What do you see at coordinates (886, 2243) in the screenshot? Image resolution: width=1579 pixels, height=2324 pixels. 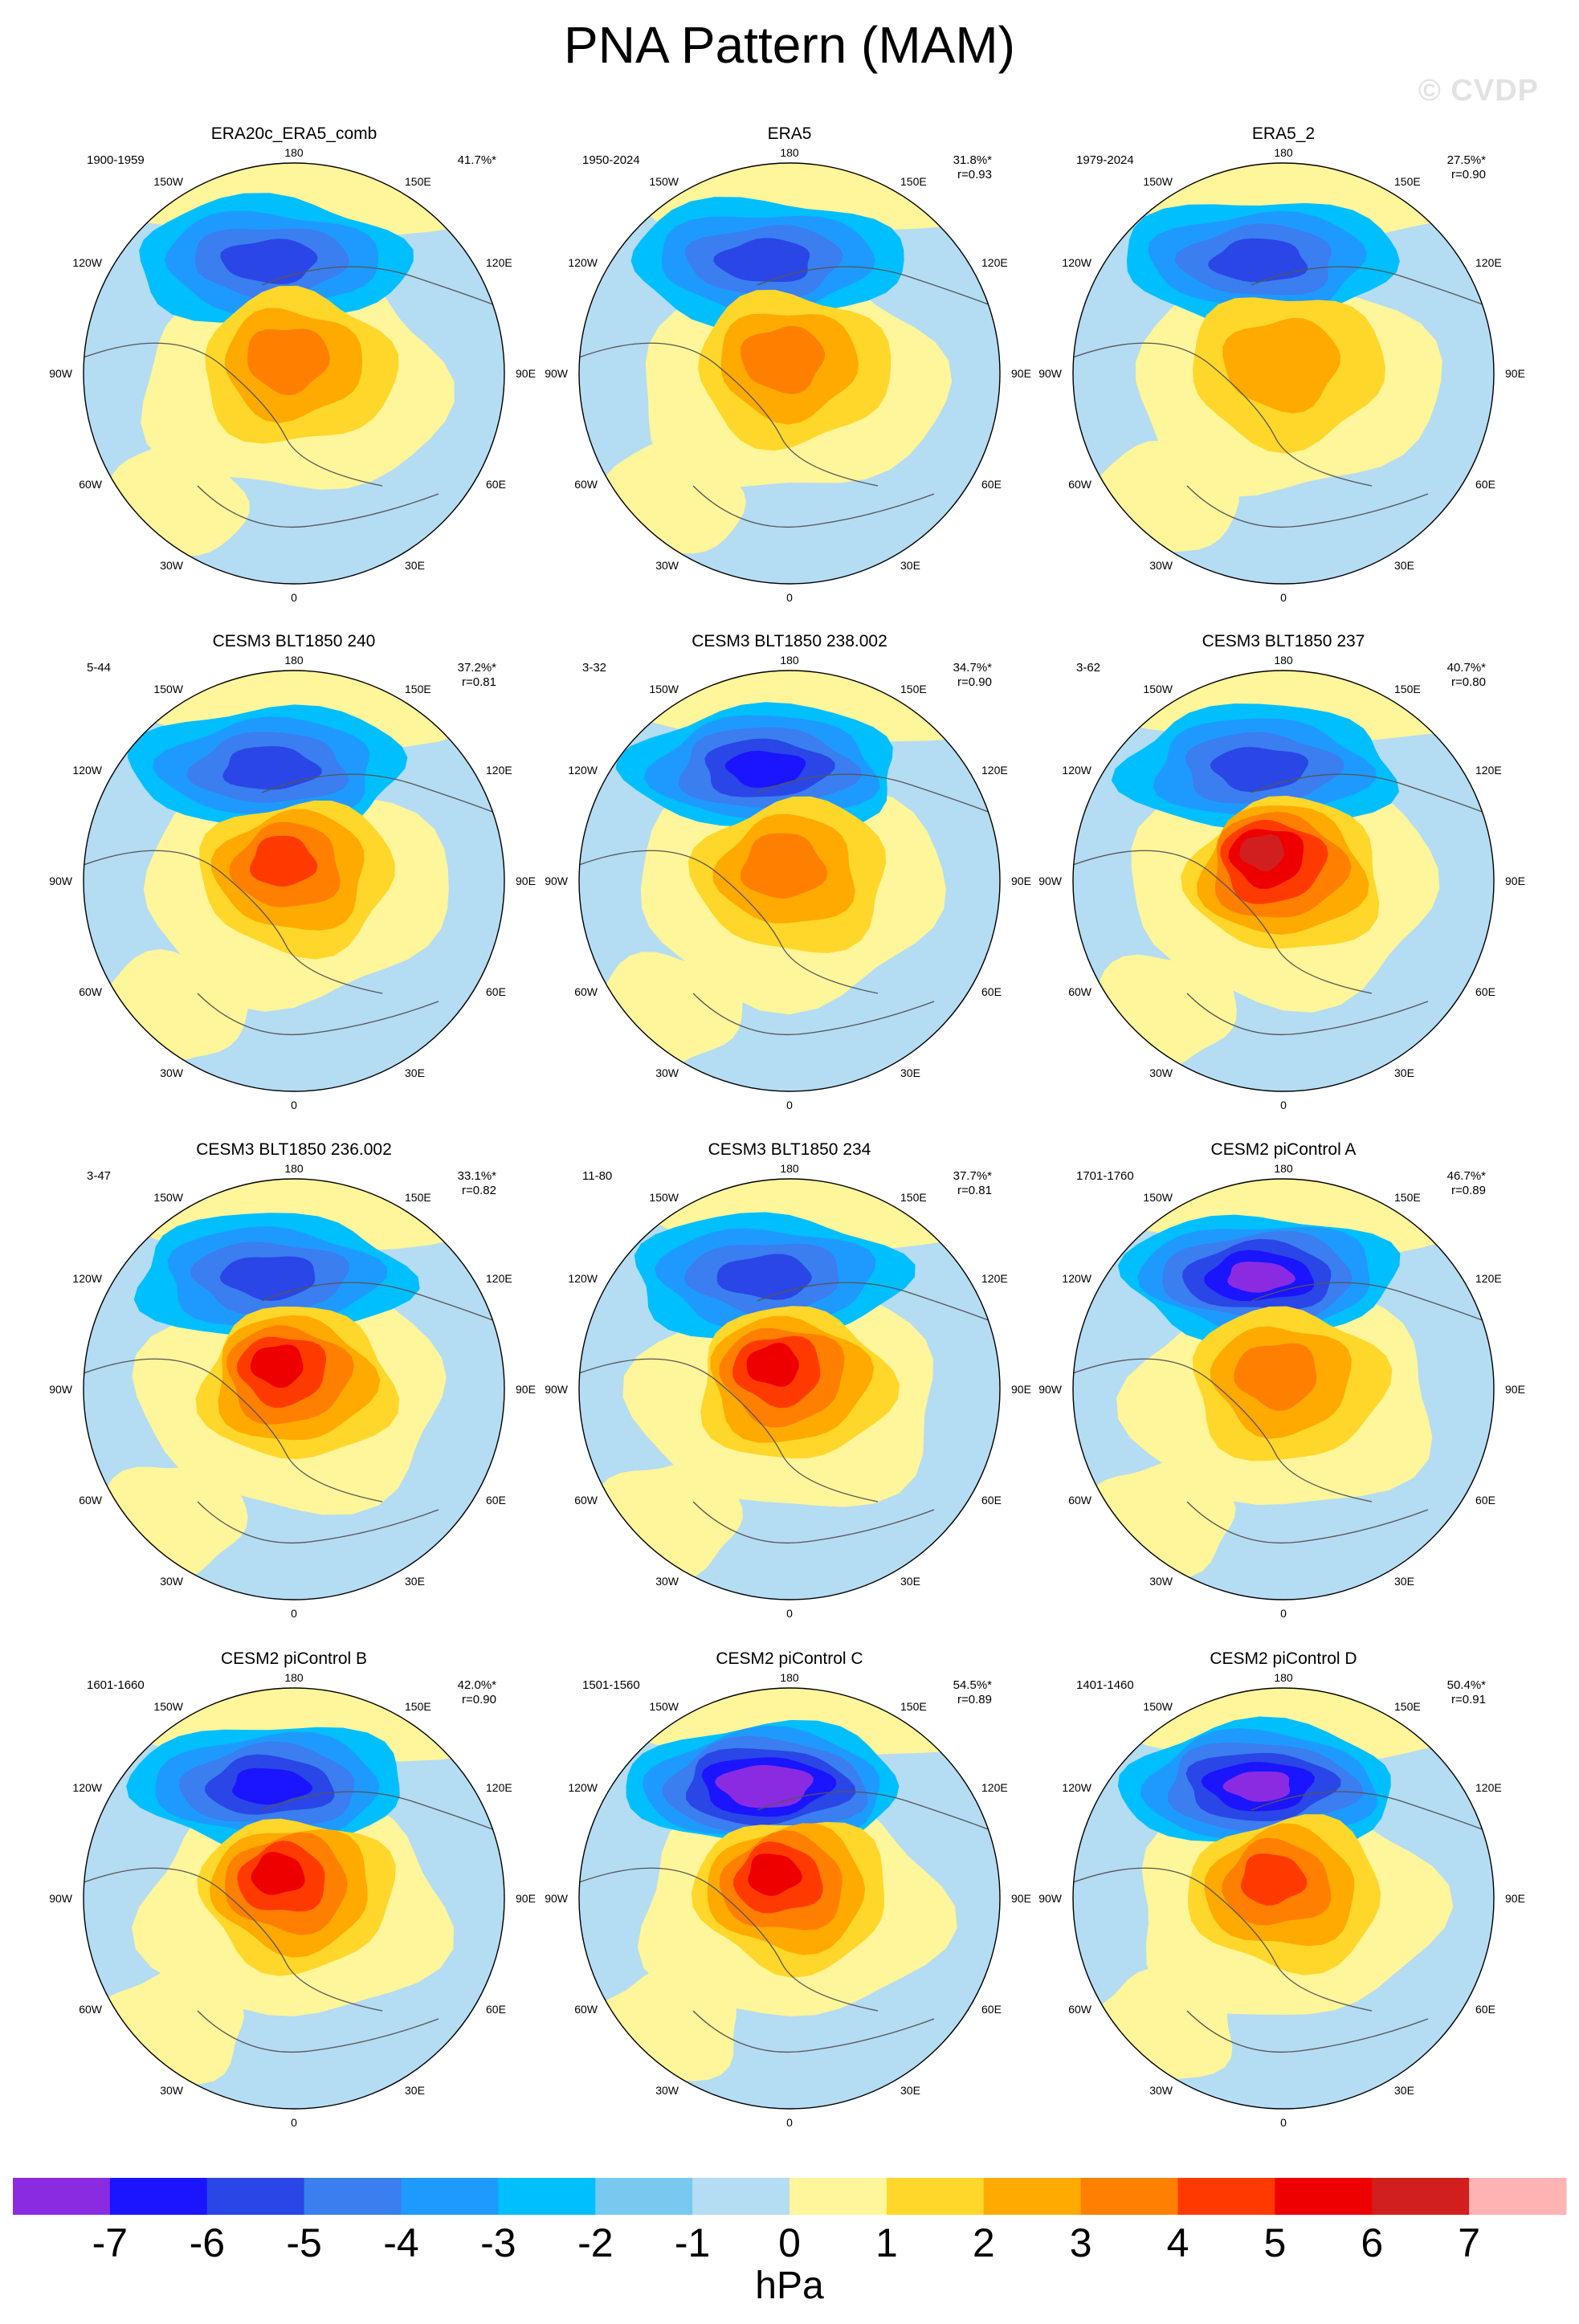 I see `colorbar-tick-label: 1` at bounding box center [886, 2243].